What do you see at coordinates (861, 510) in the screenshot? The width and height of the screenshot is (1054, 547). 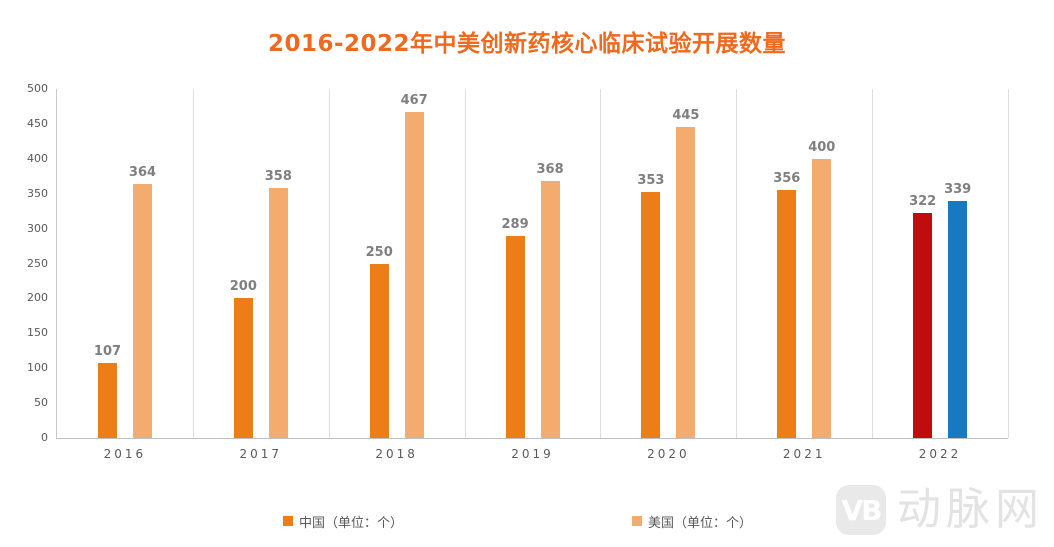 I see `vb-logo-icon: VB` at bounding box center [861, 510].